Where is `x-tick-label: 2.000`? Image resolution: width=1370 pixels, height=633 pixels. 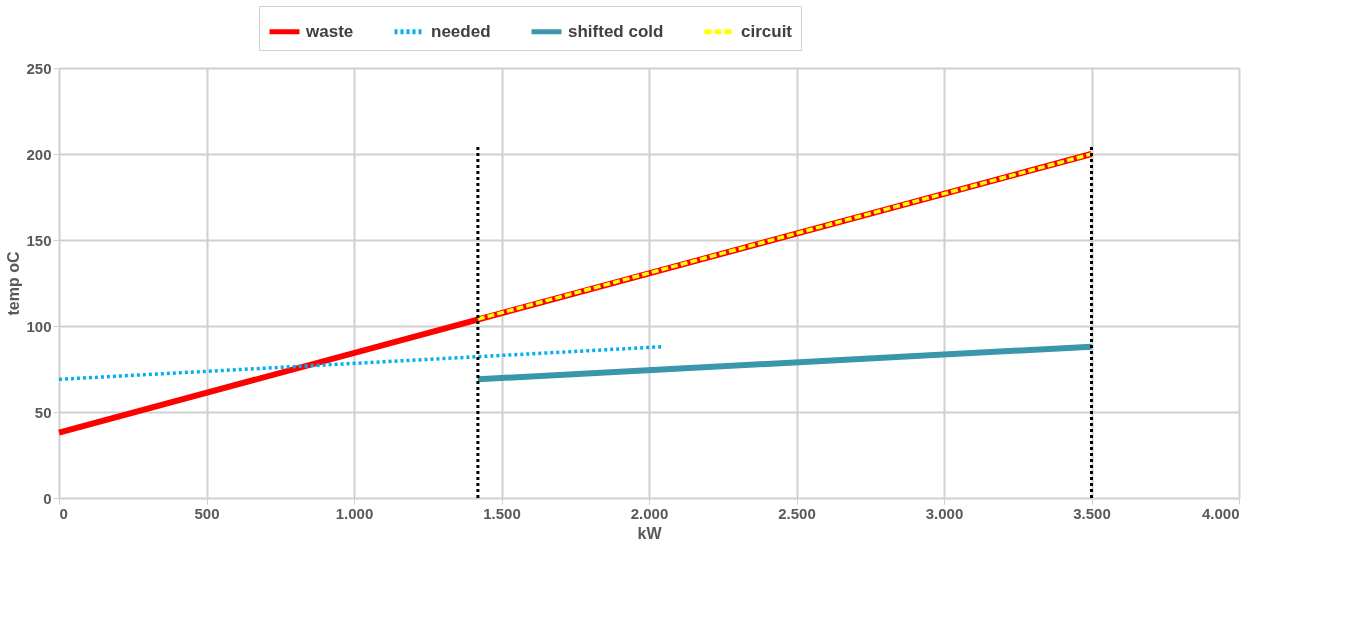
x-tick-label: 2.000 is located at coordinates (649, 513).